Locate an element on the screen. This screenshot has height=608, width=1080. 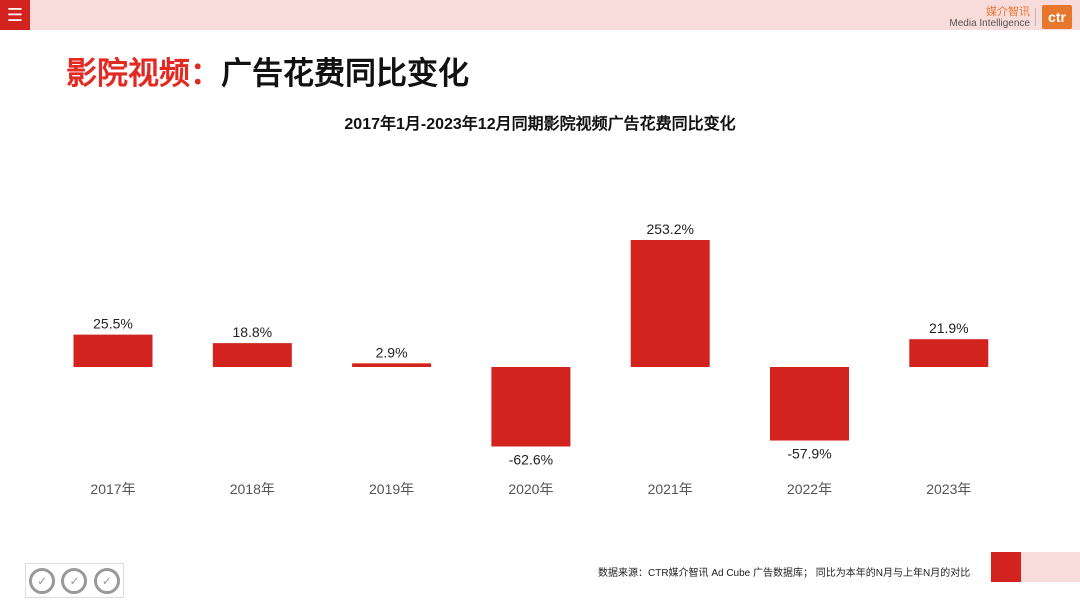
bar-2018年 is located at coordinates (252, 355).